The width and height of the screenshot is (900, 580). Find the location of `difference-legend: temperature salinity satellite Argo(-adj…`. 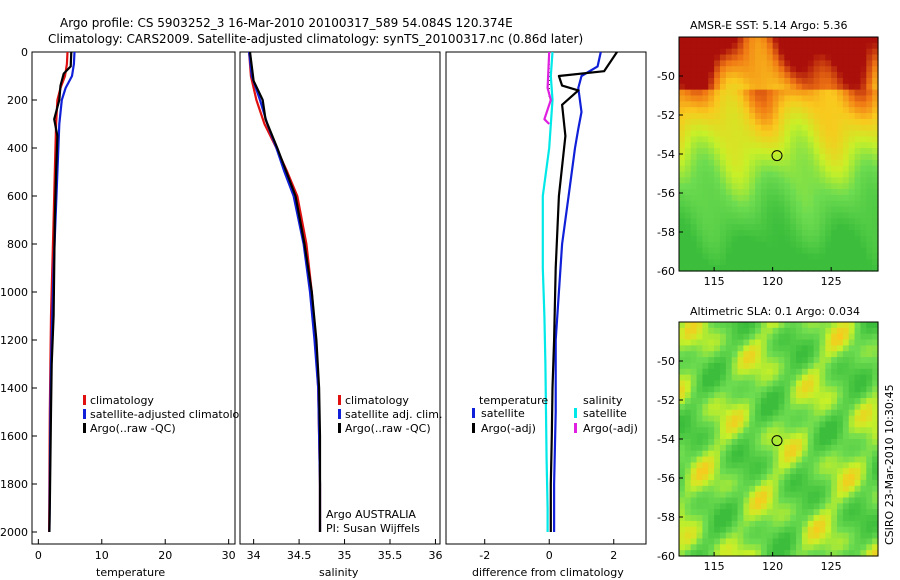

difference-legend: temperature salinity satellite Argo(-adj… is located at coordinates (555, 414).